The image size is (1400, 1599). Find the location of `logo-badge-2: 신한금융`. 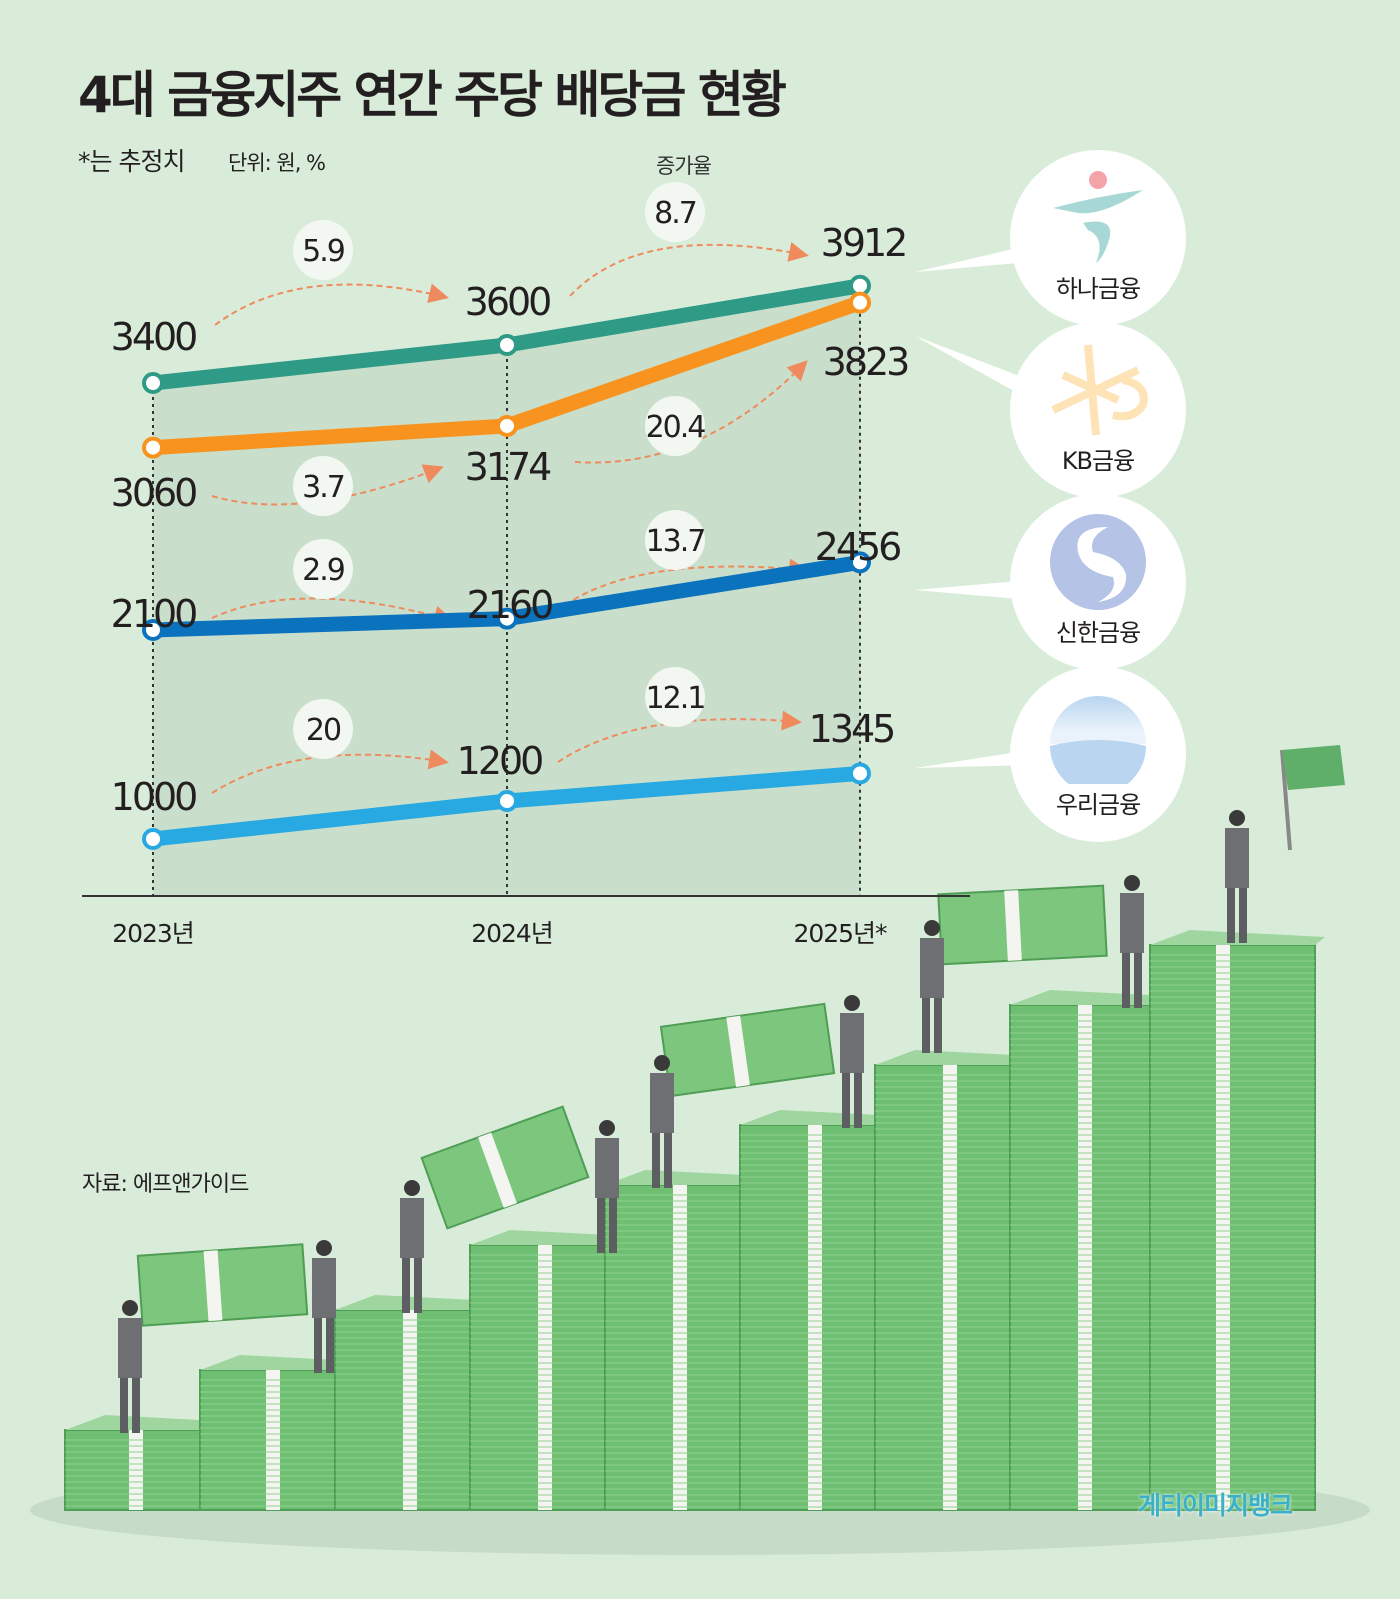

logo-badge-2: 신한금융 is located at coordinates (1098, 582).